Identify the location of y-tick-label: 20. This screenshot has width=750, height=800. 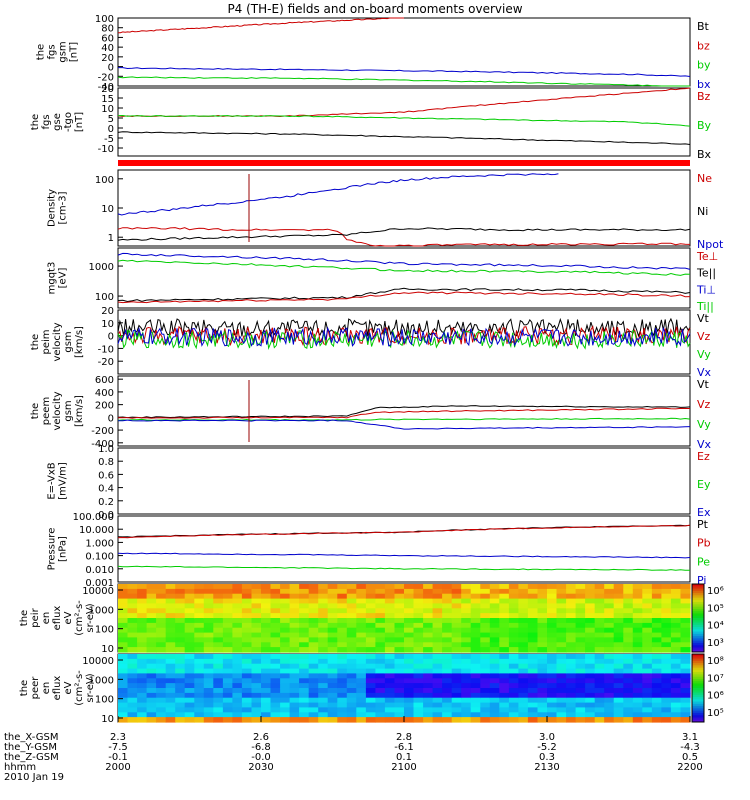
(107, 311).